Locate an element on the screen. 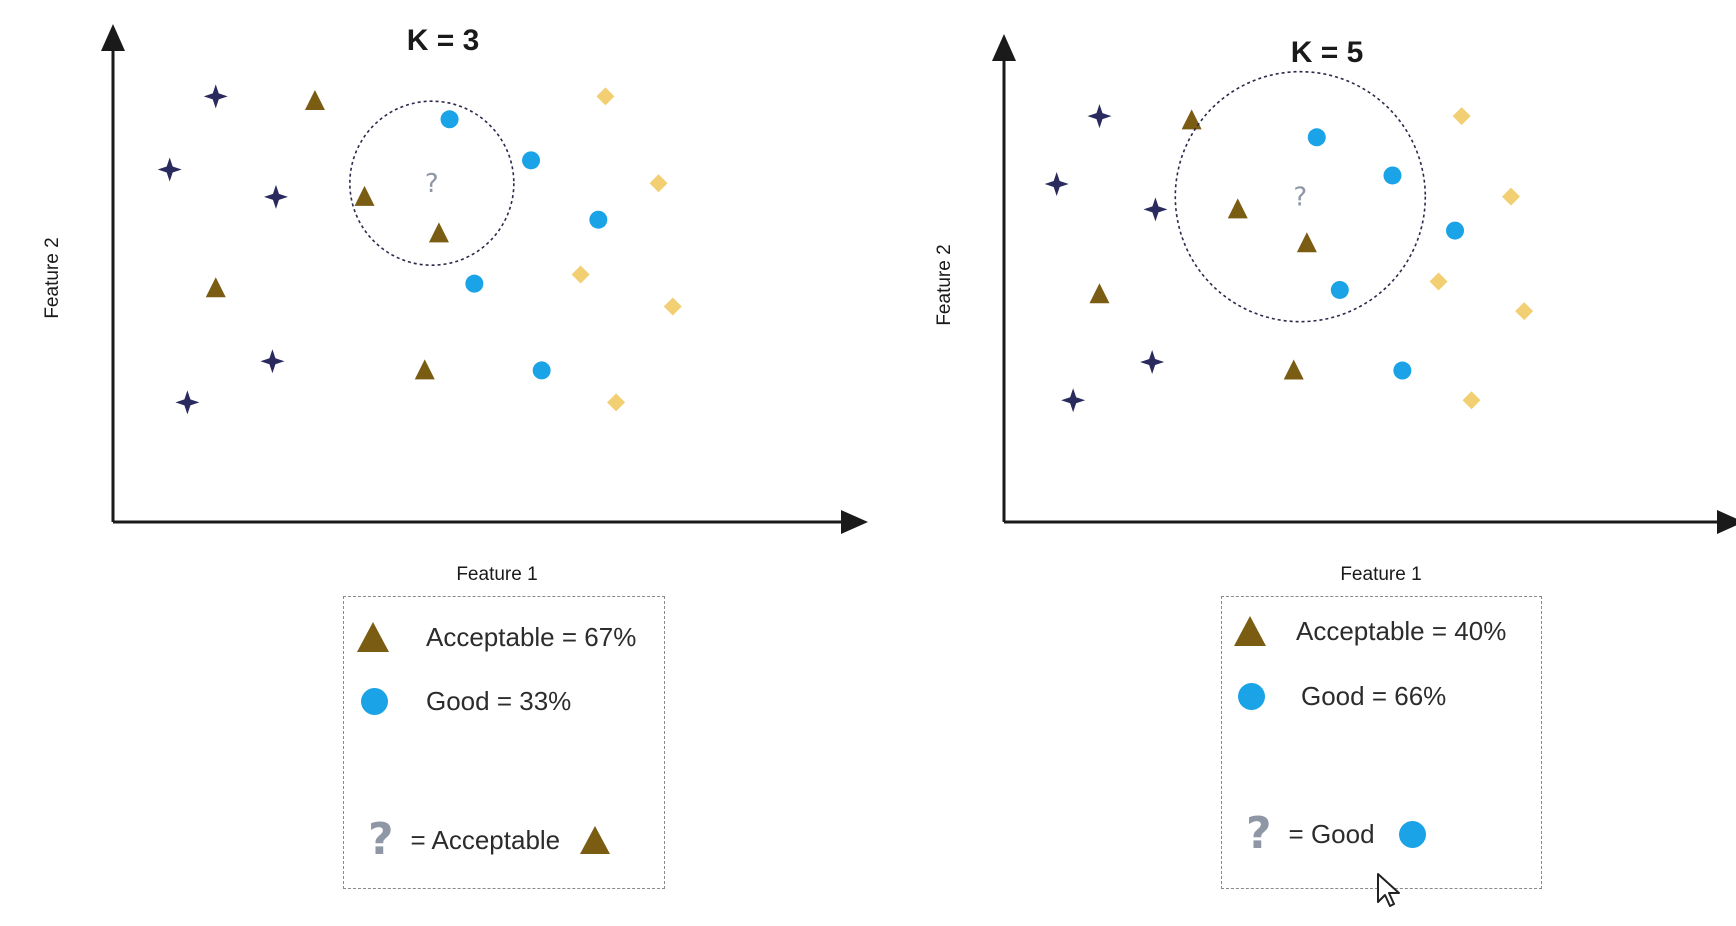 This screenshot has height=926, width=1736. mouse-cursor-icon is located at coordinates (1388, 890).